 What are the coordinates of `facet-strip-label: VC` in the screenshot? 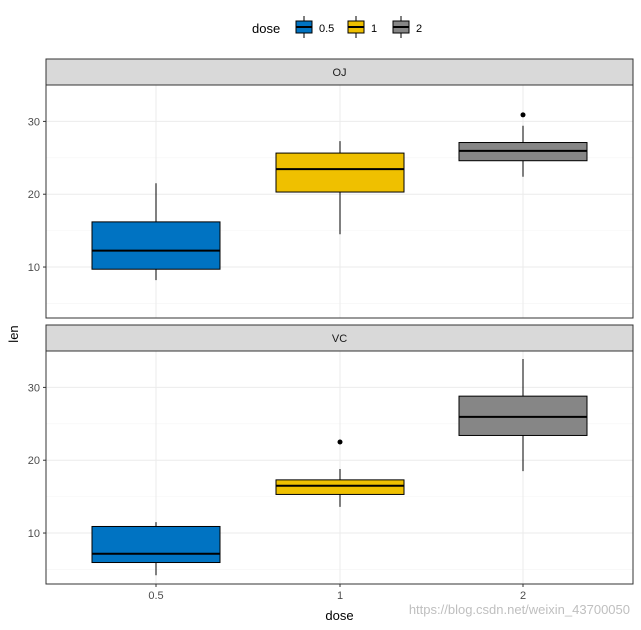 It's located at (339, 339).